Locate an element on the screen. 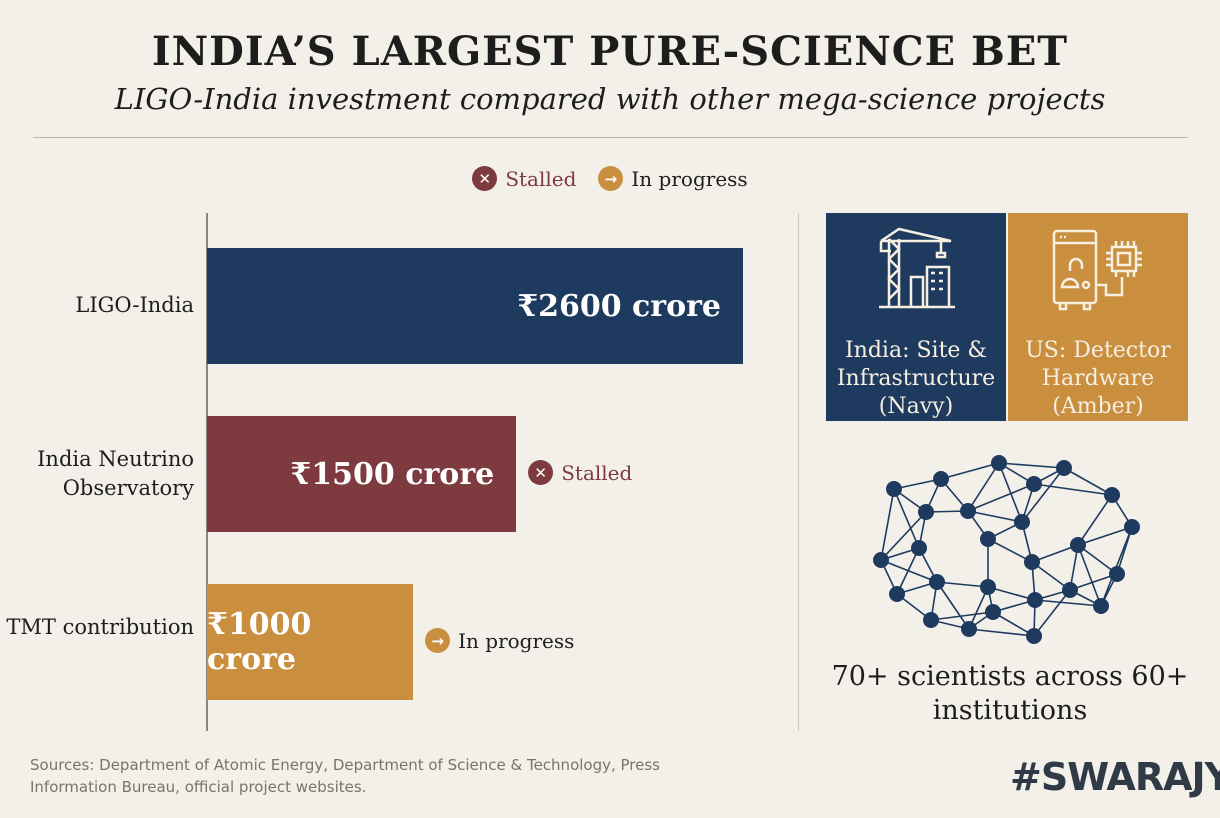 This screenshot has height=818, width=1220. panel-us: US: Detector Hardware (Amber) is located at coordinates (1098, 317).